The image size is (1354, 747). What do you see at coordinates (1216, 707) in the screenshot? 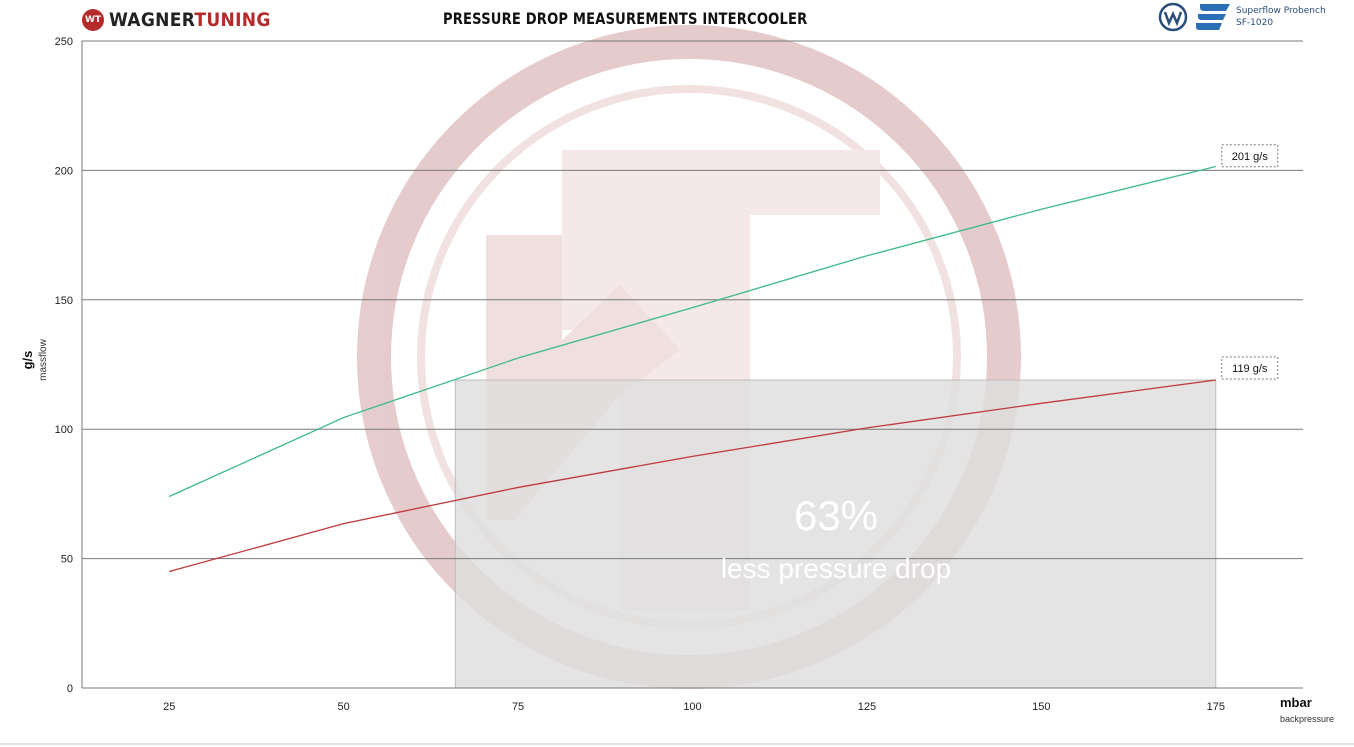
I see `x-tick-label: 175` at bounding box center [1216, 707].